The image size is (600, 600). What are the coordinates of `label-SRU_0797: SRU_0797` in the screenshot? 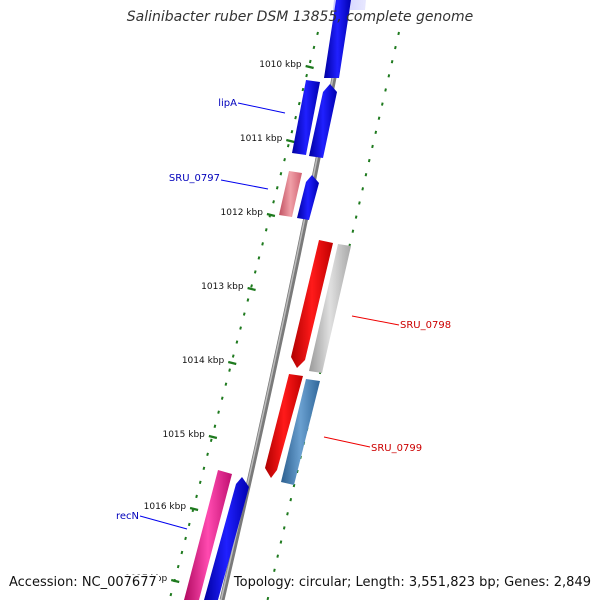 It's located at (194, 178).